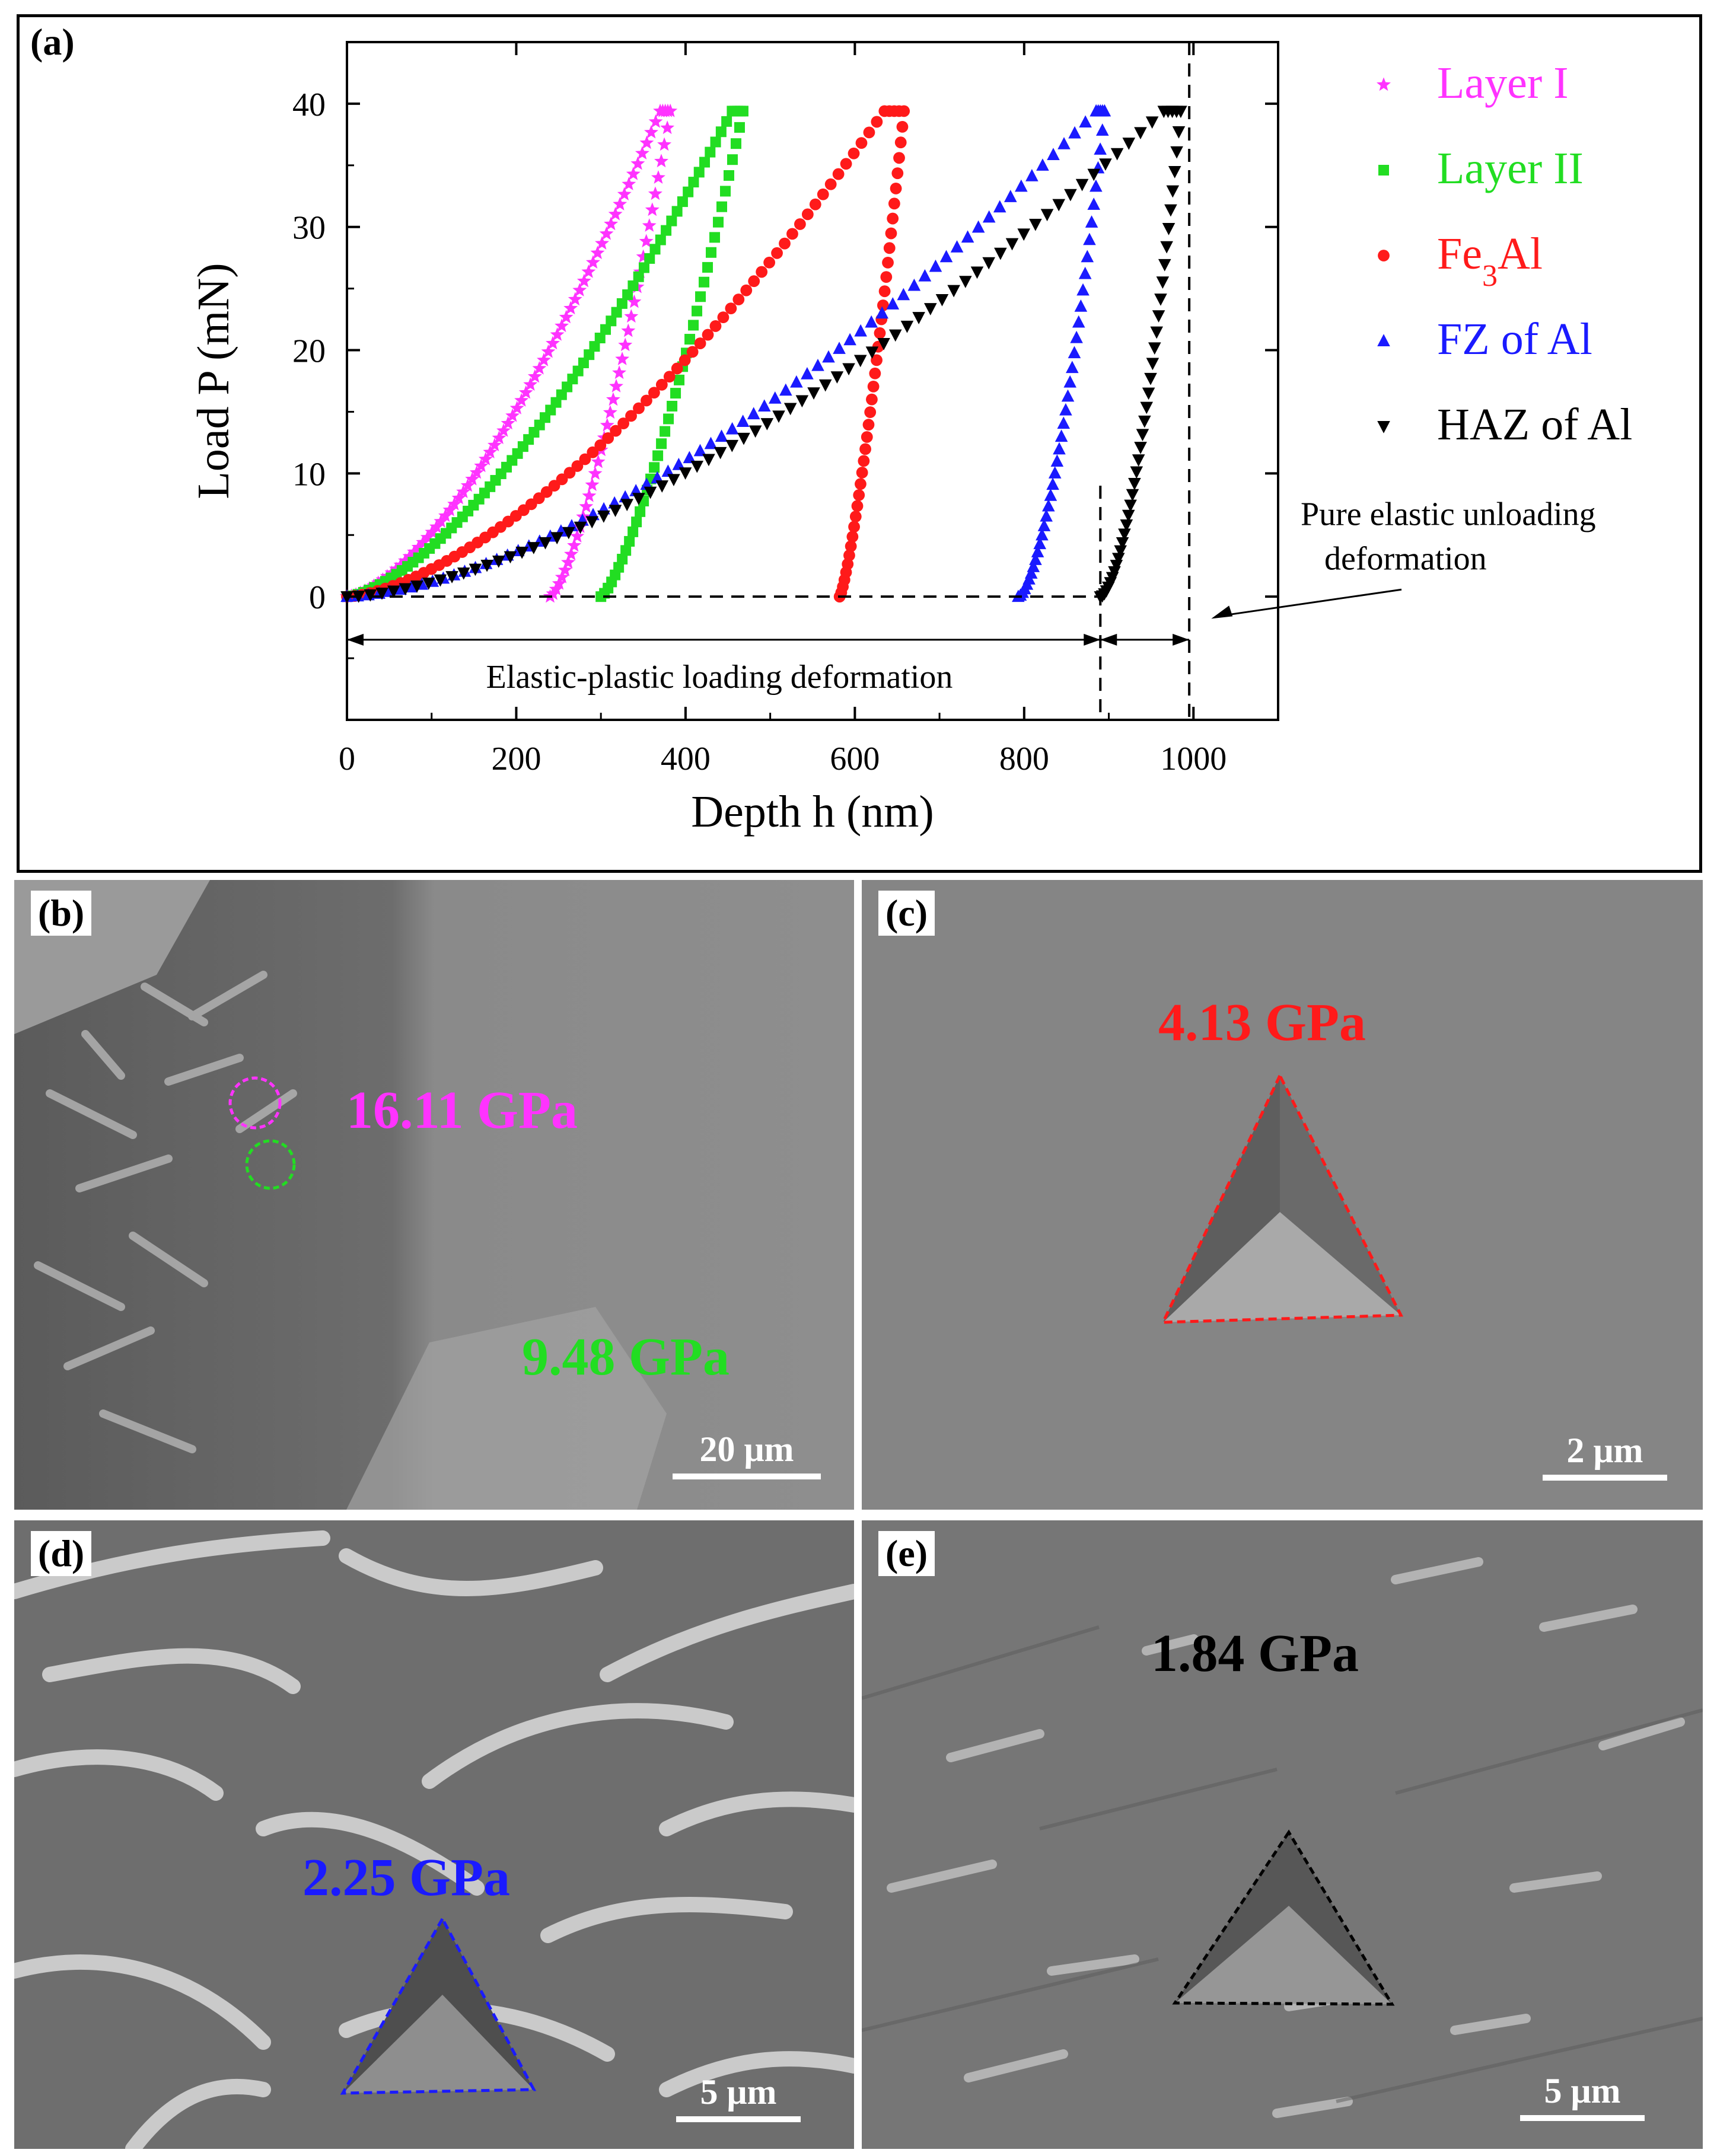 This screenshot has height=2156, width=1717. What do you see at coordinates (855, 759) in the screenshot?
I see `x-tick-label-600: 600` at bounding box center [855, 759].